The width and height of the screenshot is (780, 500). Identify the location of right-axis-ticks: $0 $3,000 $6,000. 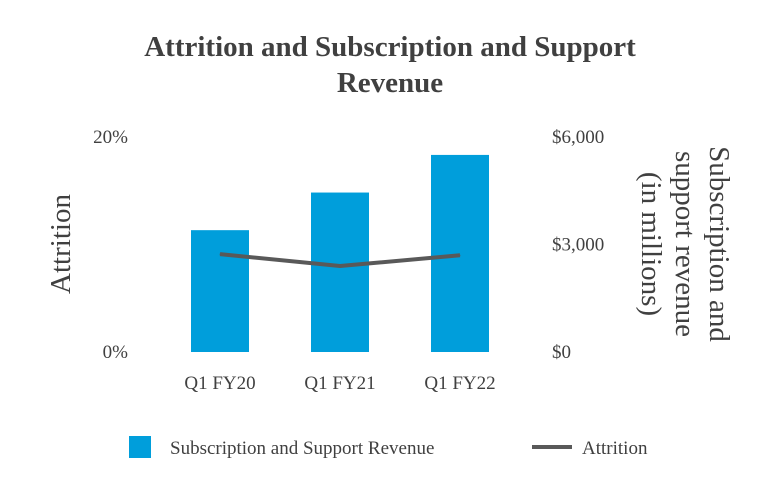
(578, 245).